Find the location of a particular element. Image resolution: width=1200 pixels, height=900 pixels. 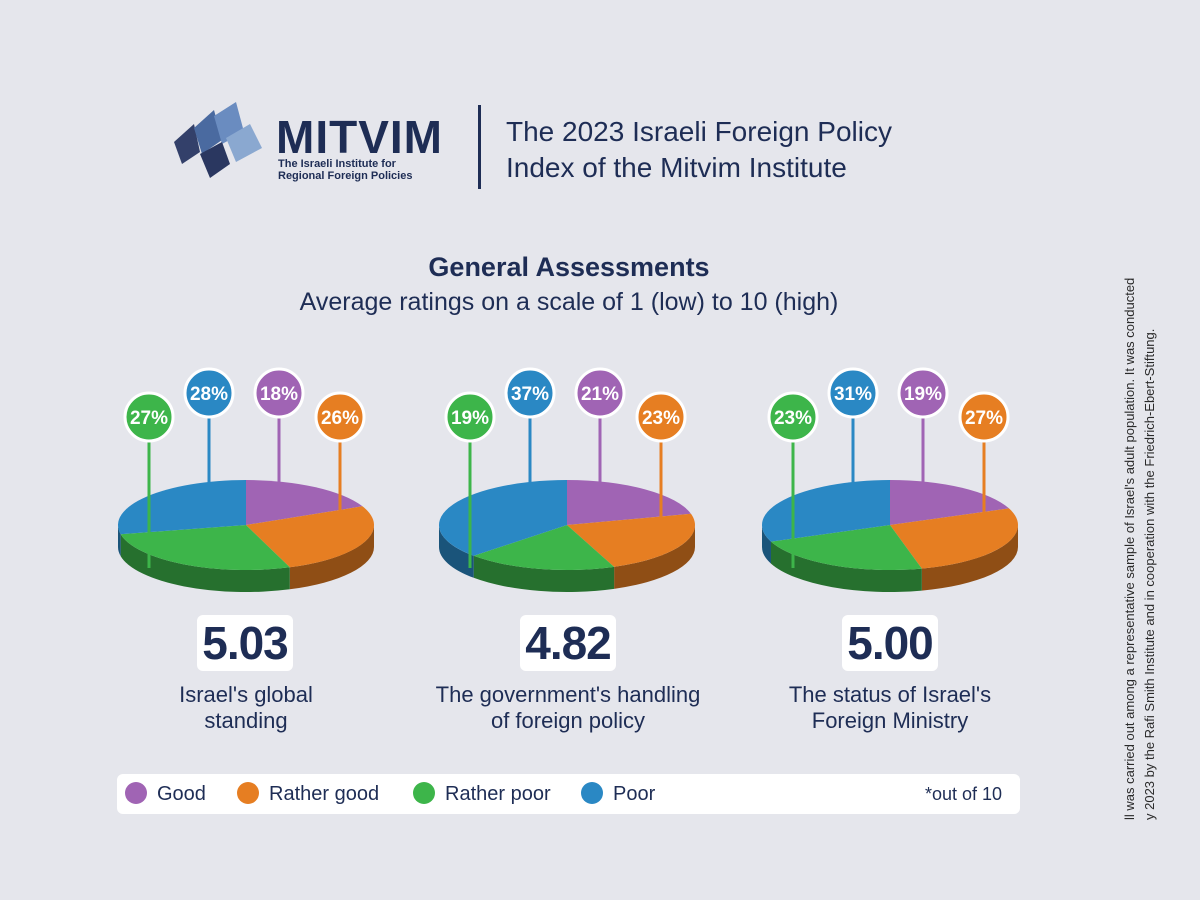

pie-2-side-poor is located at coordinates (456, 551).